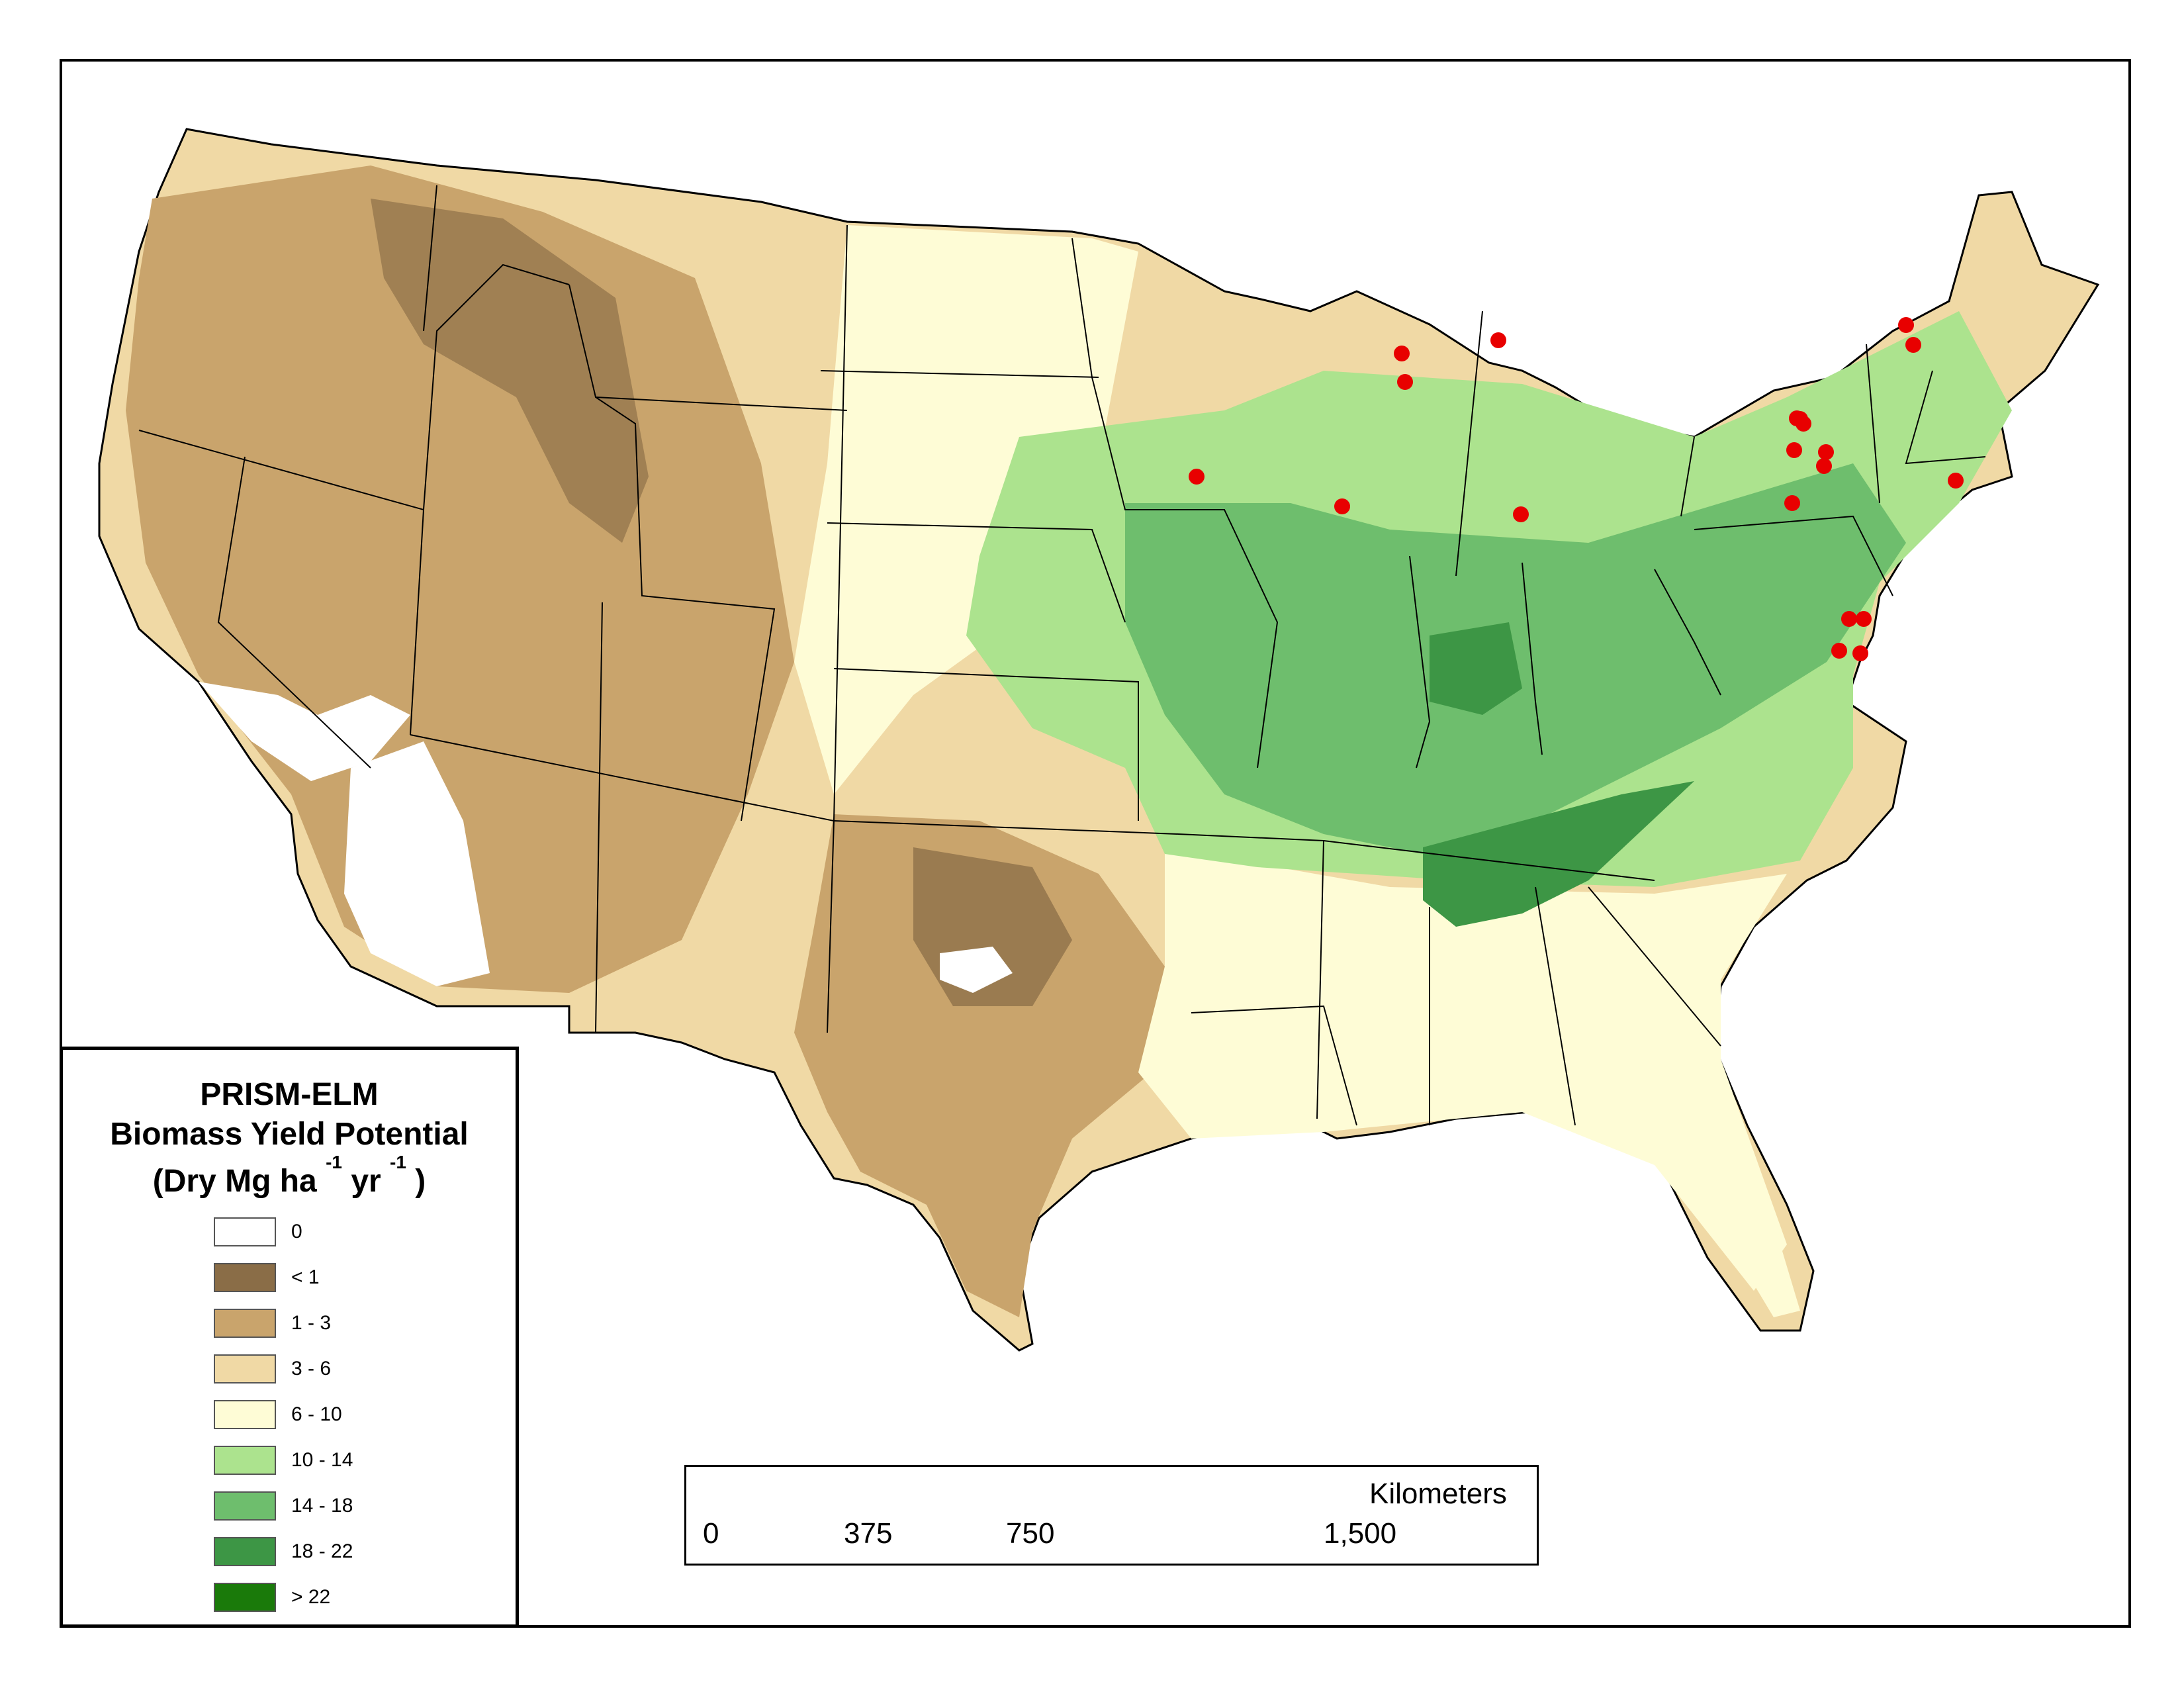 The width and height of the screenshot is (2184, 1688). I want to click on zone-texas-white, so click(977, 970).